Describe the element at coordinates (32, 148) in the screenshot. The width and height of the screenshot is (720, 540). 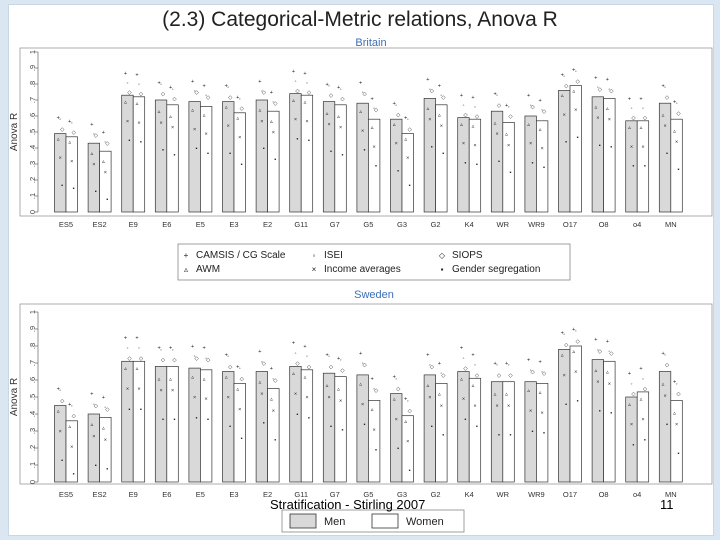
I see `y-tick-label: .4` at that location.